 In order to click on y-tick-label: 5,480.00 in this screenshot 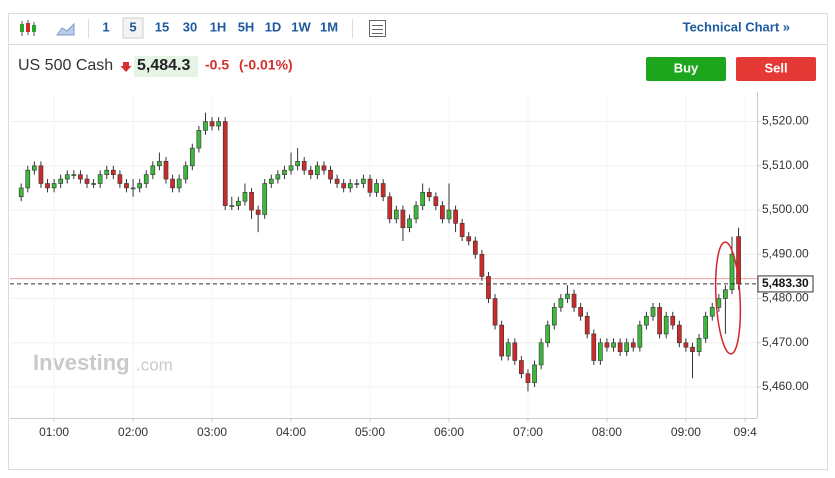, I will do `click(785, 298)`.